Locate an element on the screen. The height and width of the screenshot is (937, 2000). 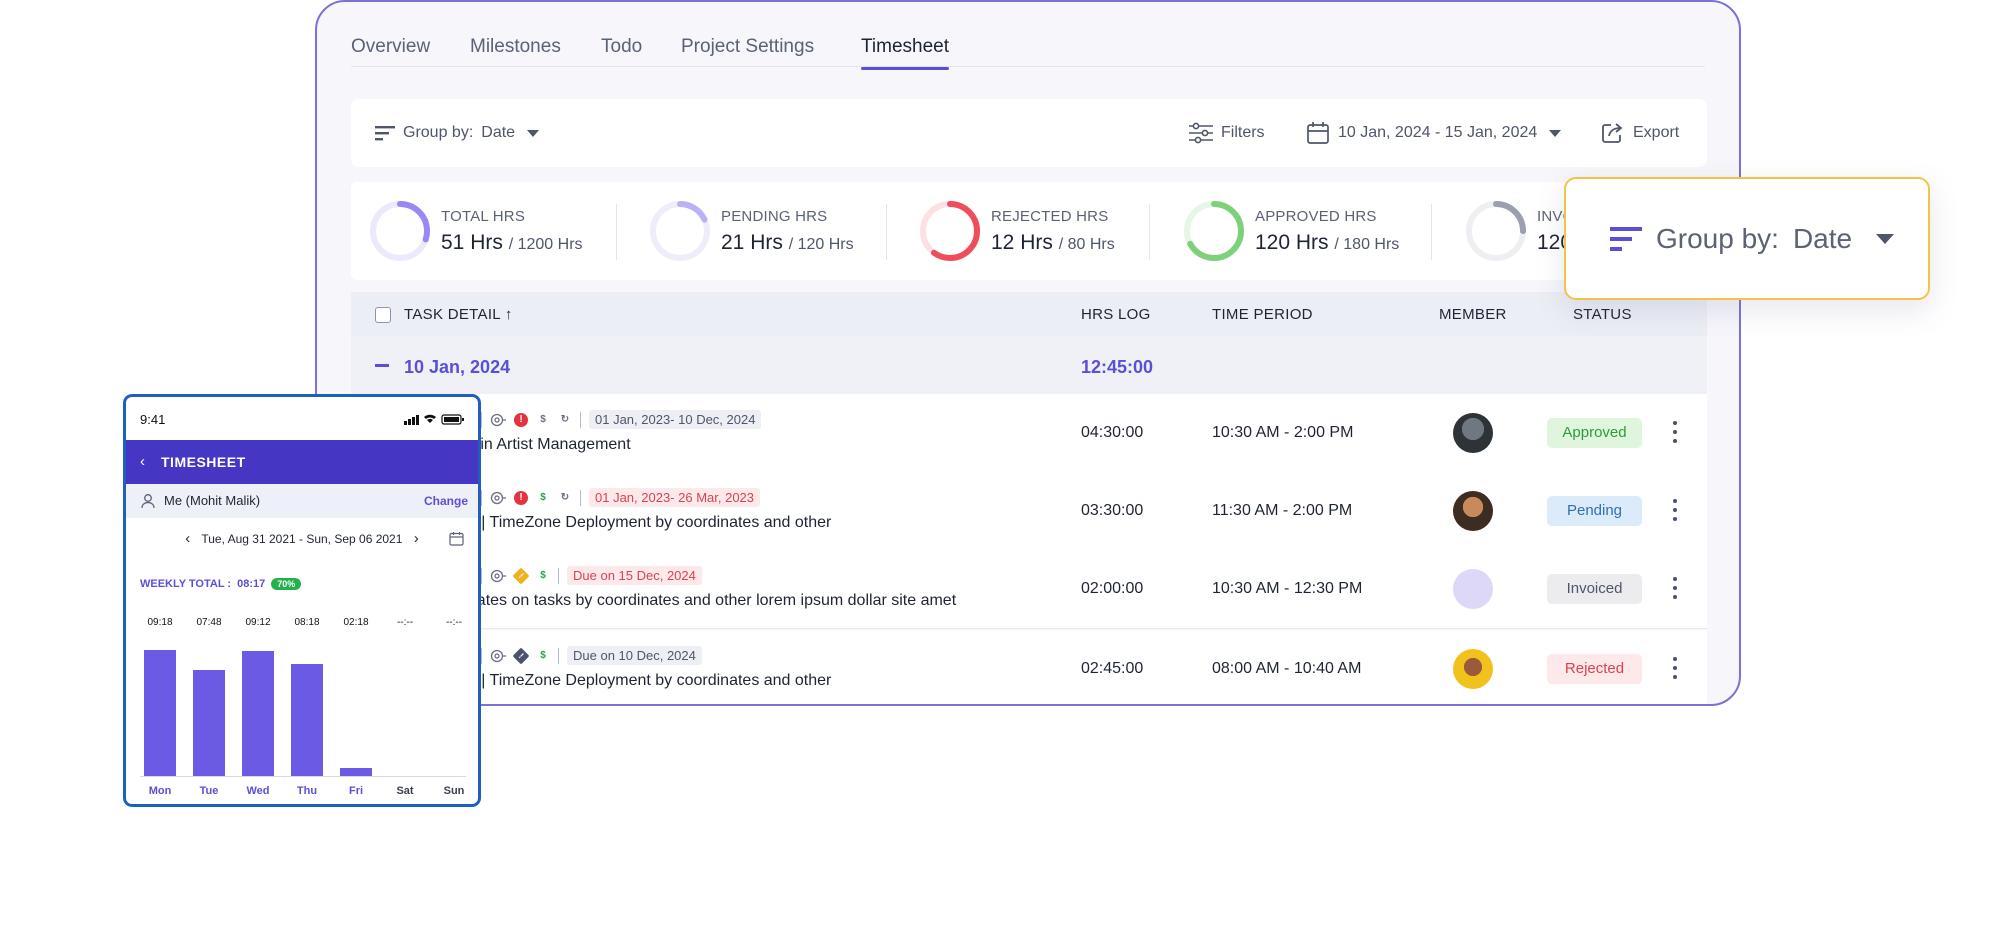
next-week-icon: › is located at coordinates (416, 538).